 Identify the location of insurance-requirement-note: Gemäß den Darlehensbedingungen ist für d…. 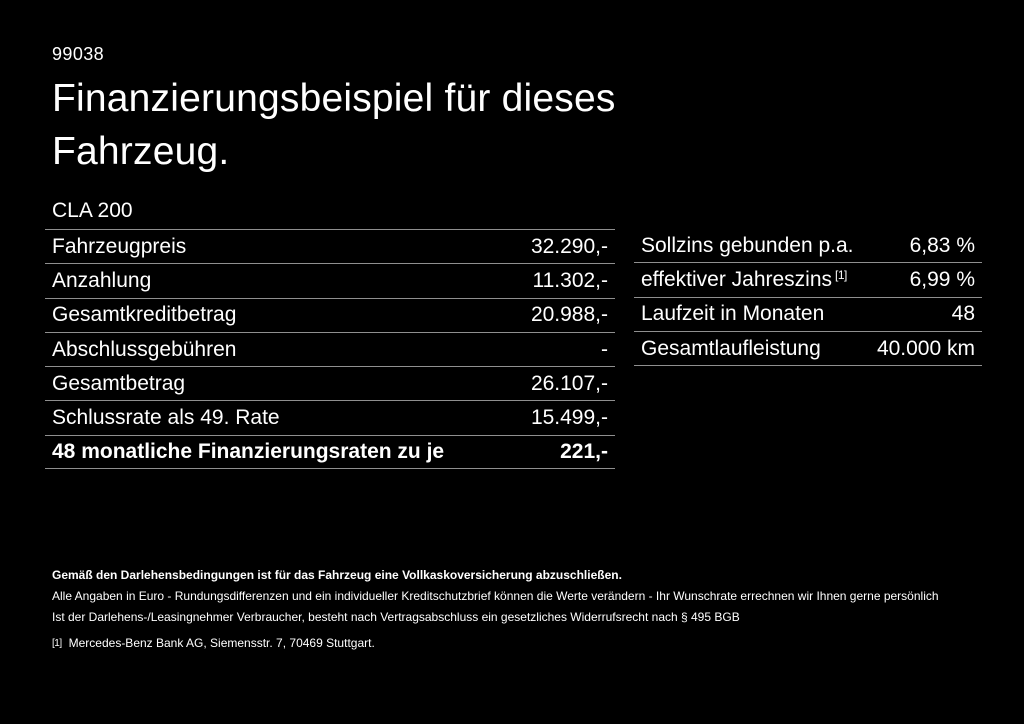
(337, 575).